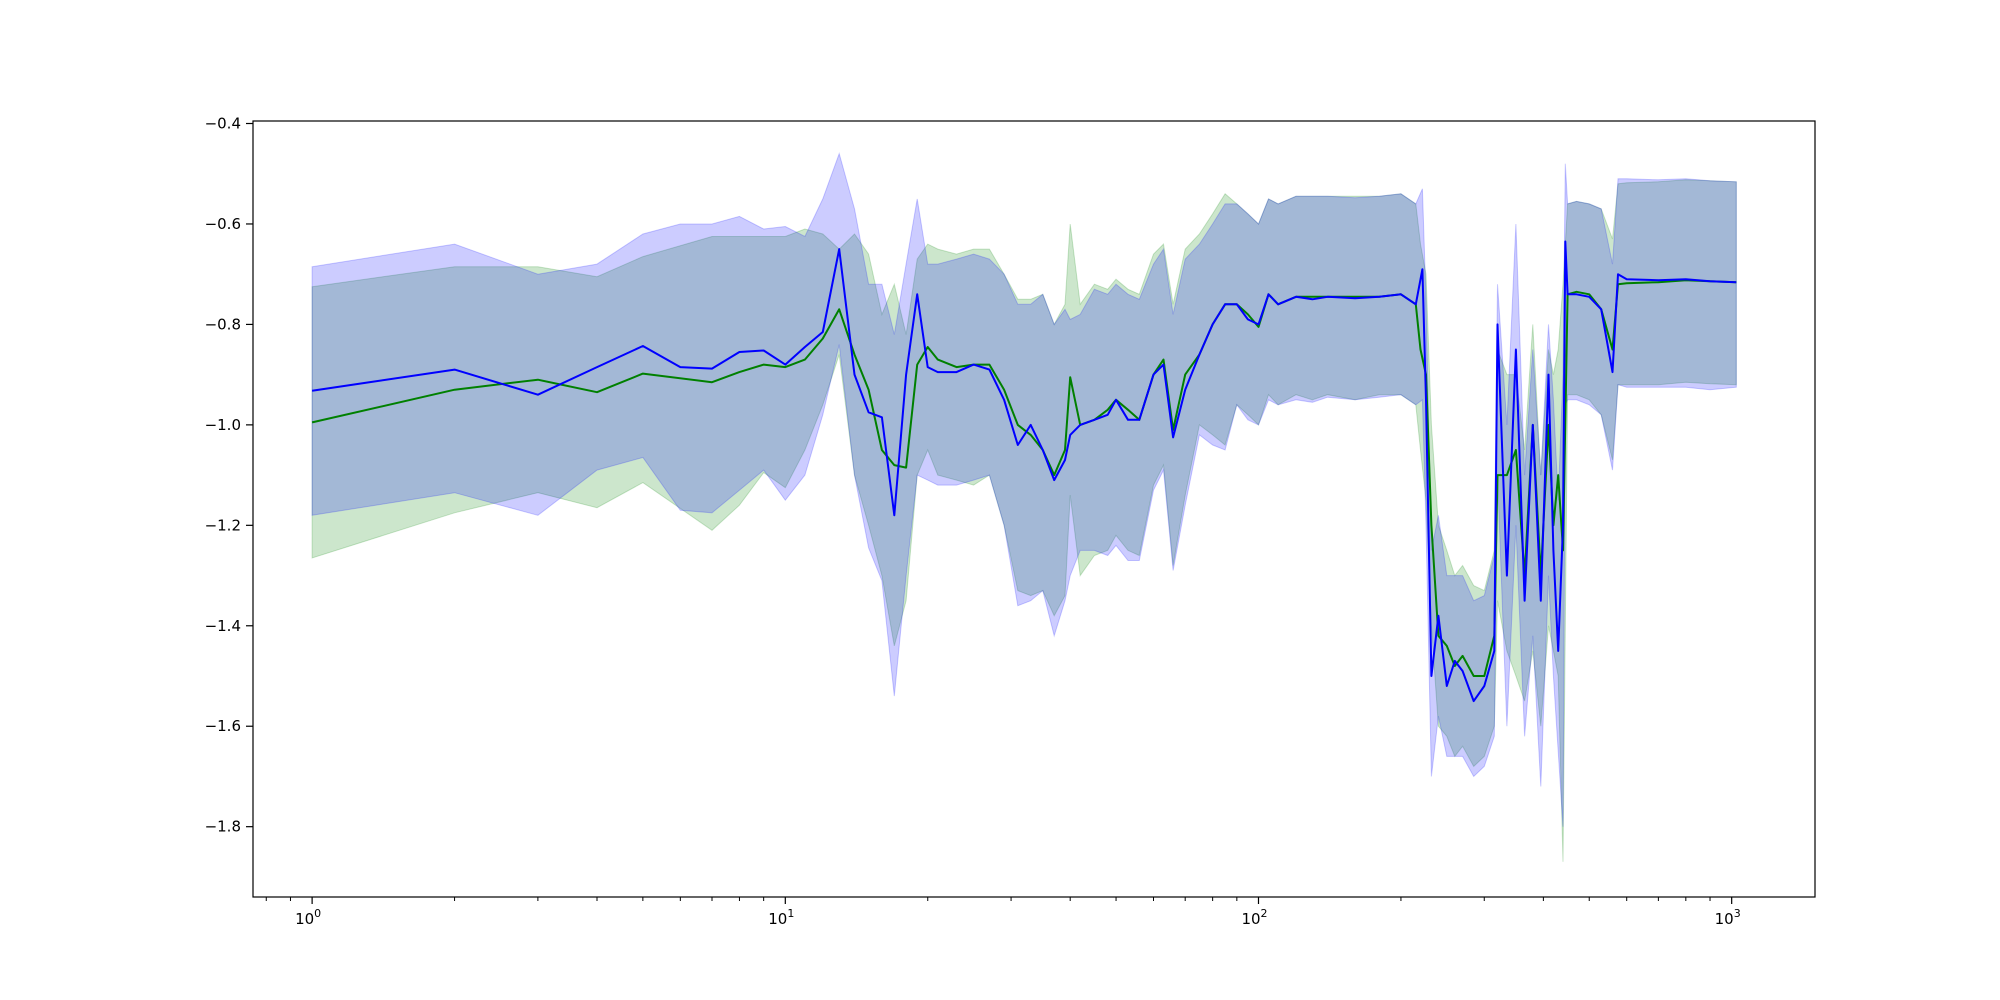 The height and width of the screenshot is (1000, 2000). What do you see at coordinates (223, 324) in the screenshot?
I see `y-tick-label: −0.8` at bounding box center [223, 324].